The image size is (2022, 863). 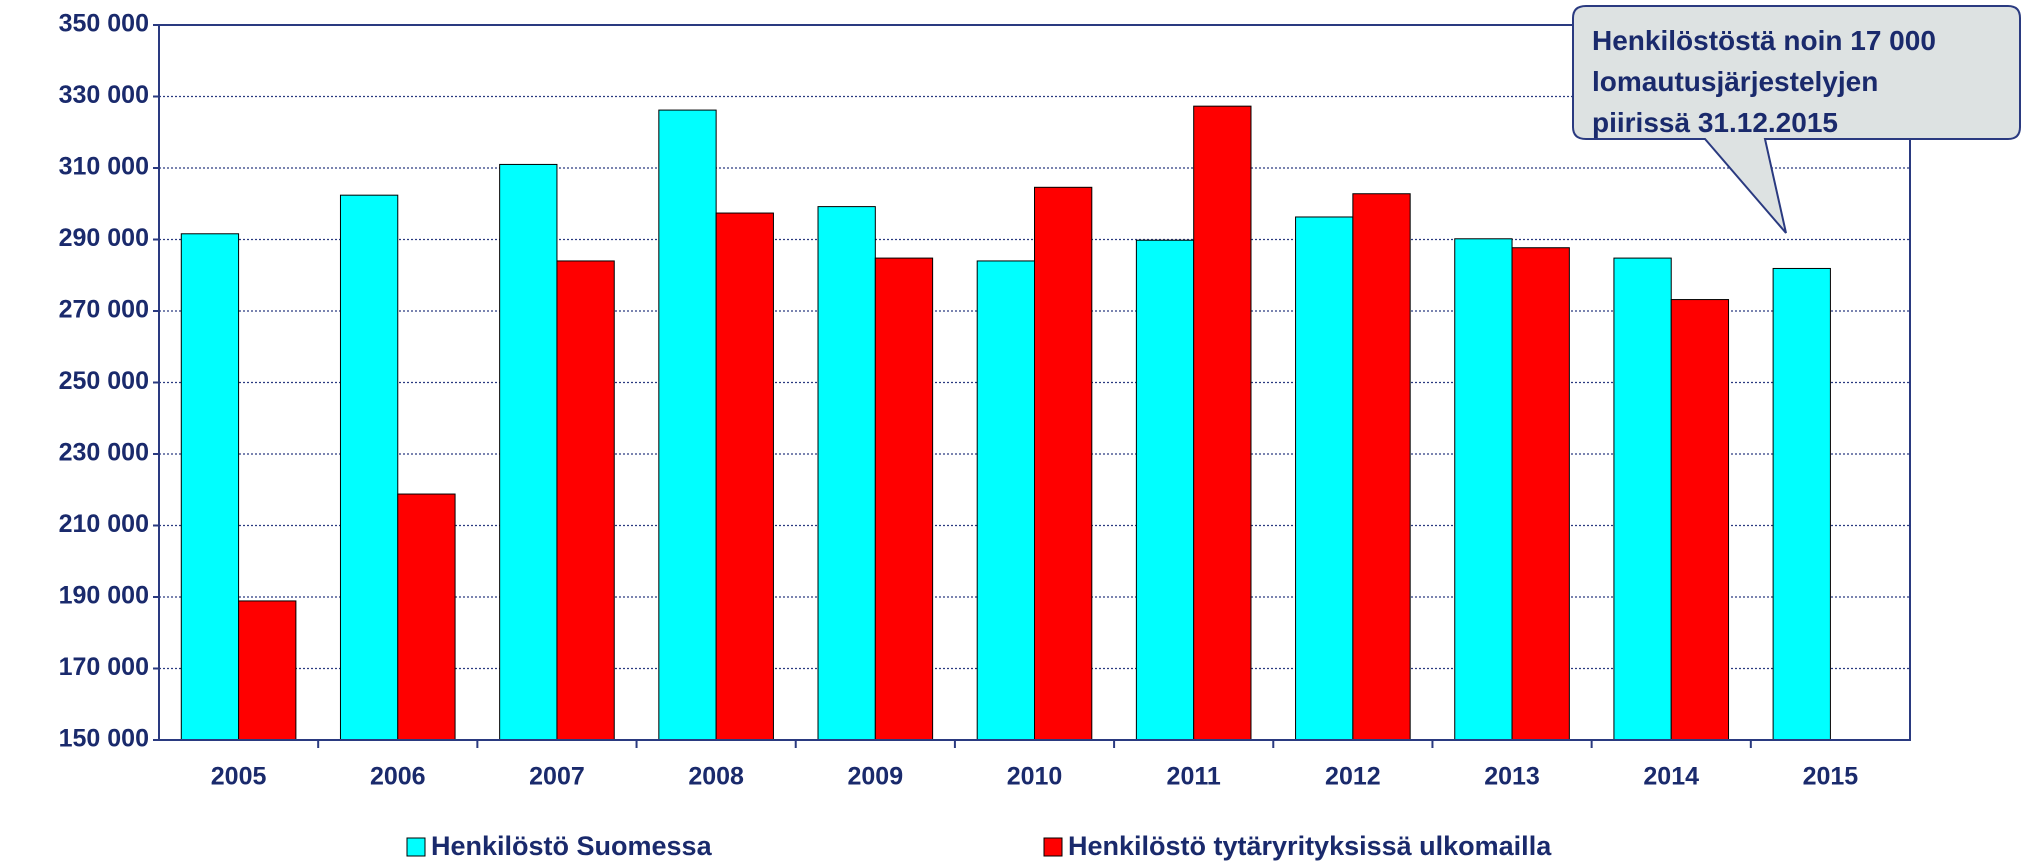 What do you see at coordinates (104, 238) in the screenshot?
I see `y-tick-label: 290 000` at bounding box center [104, 238].